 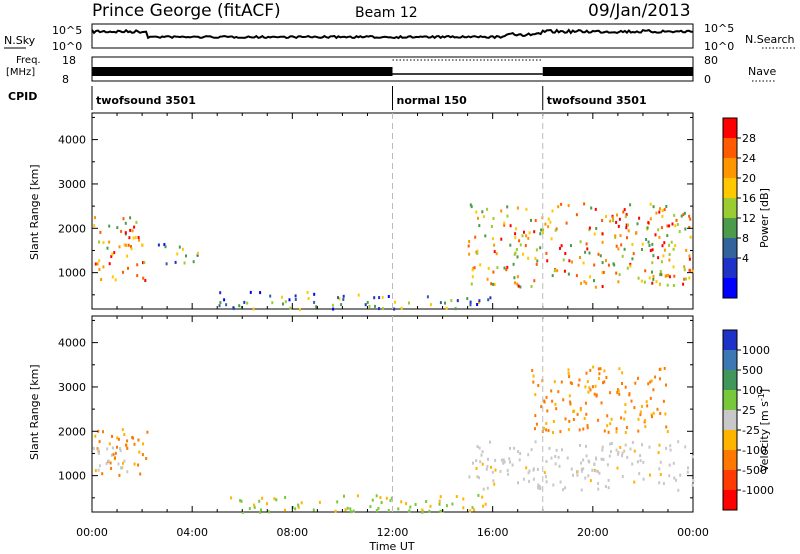 What do you see at coordinates (72, 228) in the screenshot?
I see `y-tick-label: 2000` at bounding box center [72, 228].